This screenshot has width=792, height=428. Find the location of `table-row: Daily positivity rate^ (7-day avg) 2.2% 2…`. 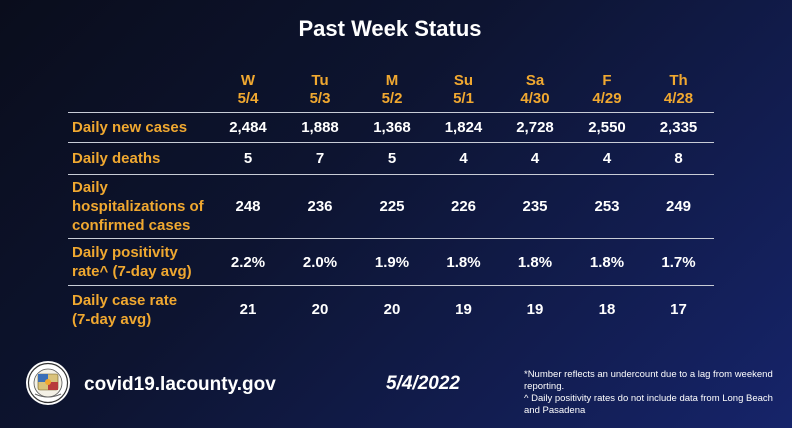

table-row: Daily positivity rate^ (7-day avg) 2.2% 2… is located at coordinates (391, 262).